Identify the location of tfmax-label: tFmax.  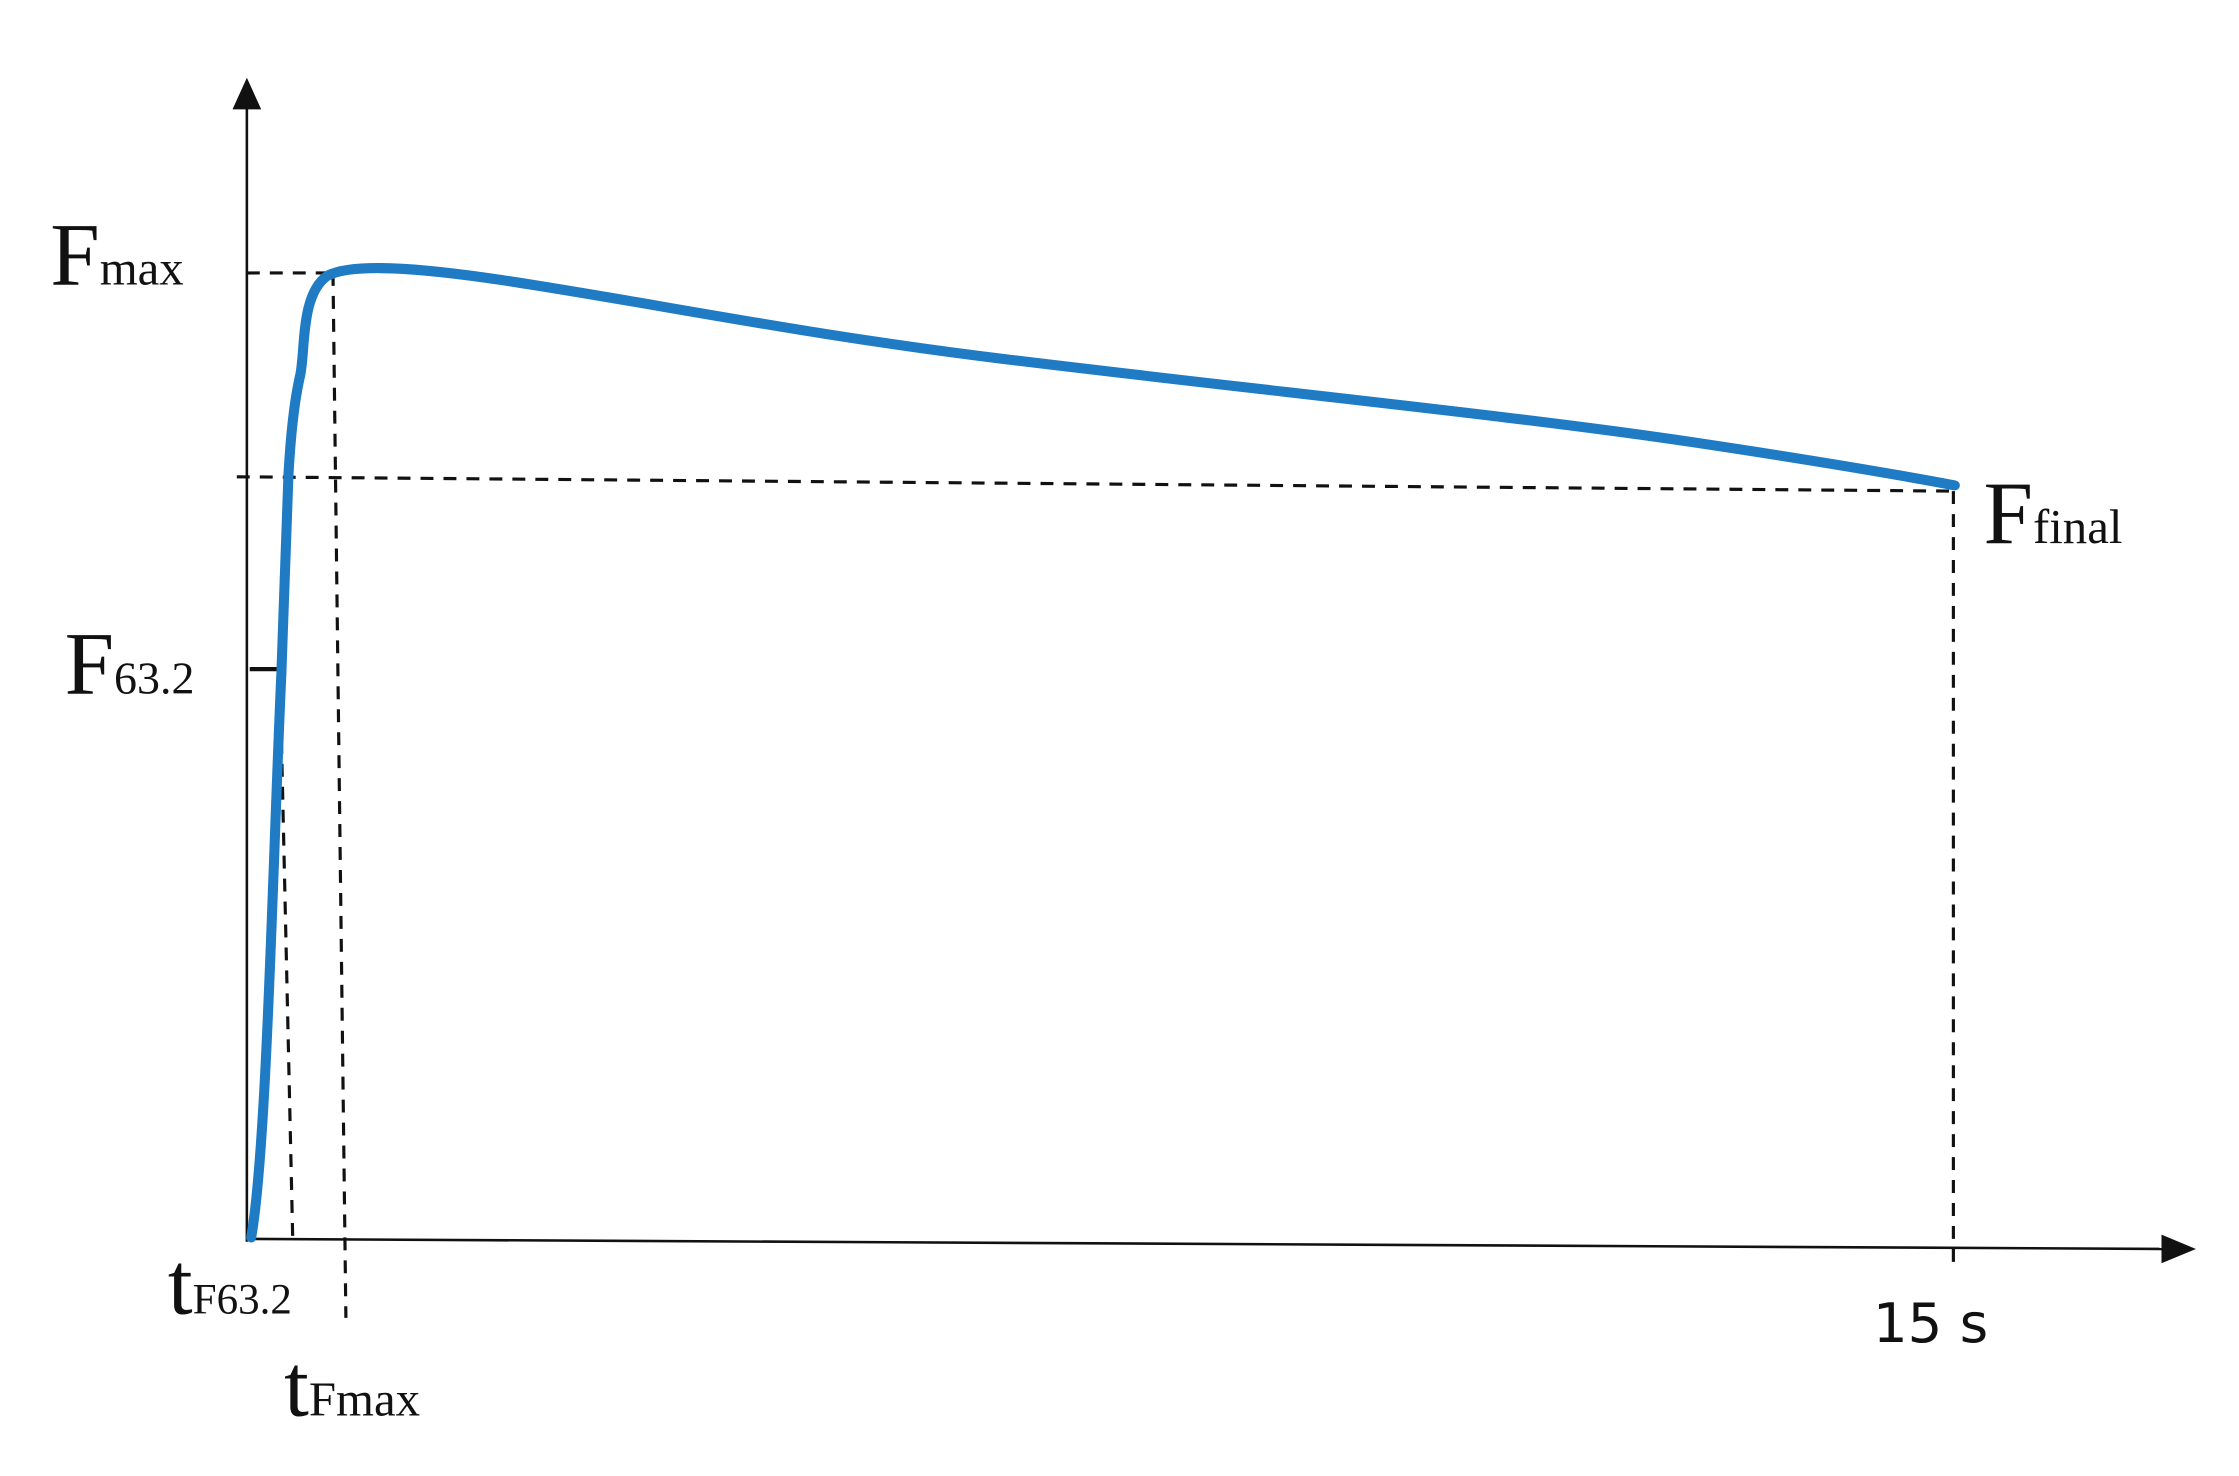
(352, 1386).